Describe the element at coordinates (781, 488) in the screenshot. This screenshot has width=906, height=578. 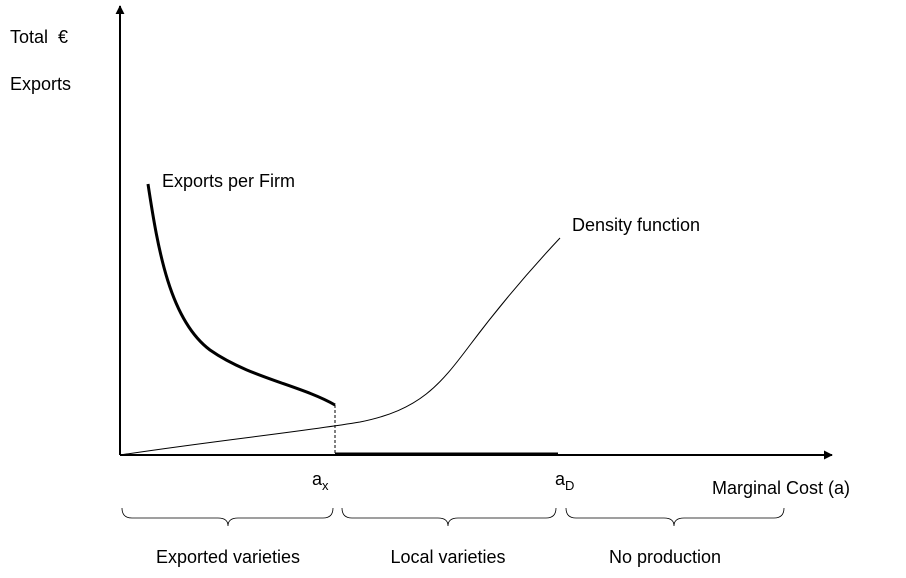
I see `x-label: Marginal Cost (a)` at that location.